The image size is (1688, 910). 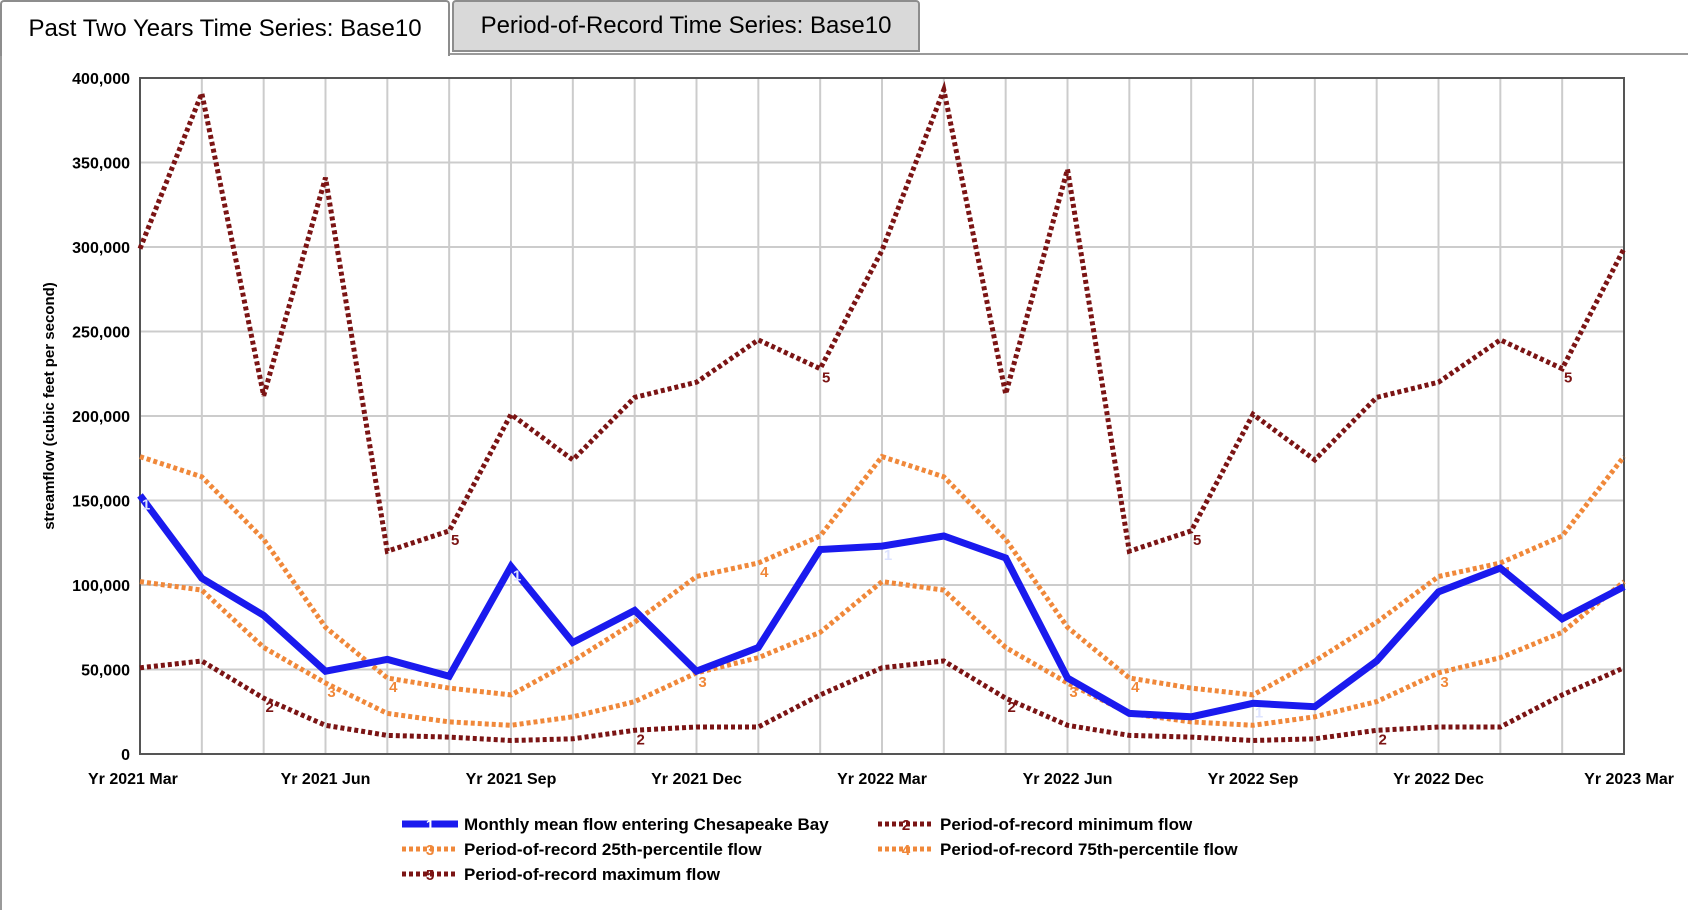 What do you see at coordinates (696, 779) in the screenshot?
I see `x-tick-label: Yr 2021 Dec` at bounding box center [696, 779].